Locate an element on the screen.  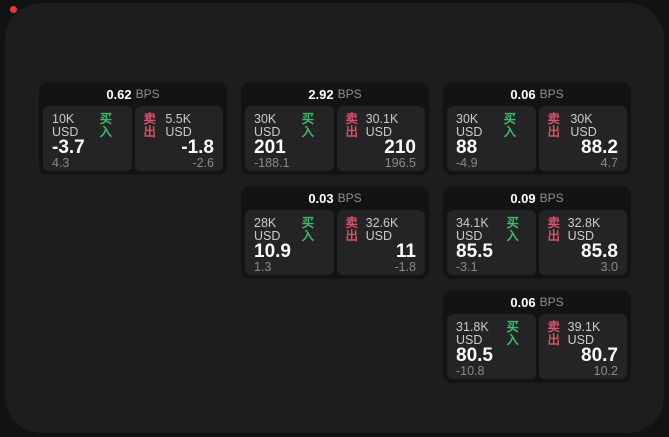
sell-tile: 卖出 30K USD 88.2 4.7 is located at coordinates (582, 138).